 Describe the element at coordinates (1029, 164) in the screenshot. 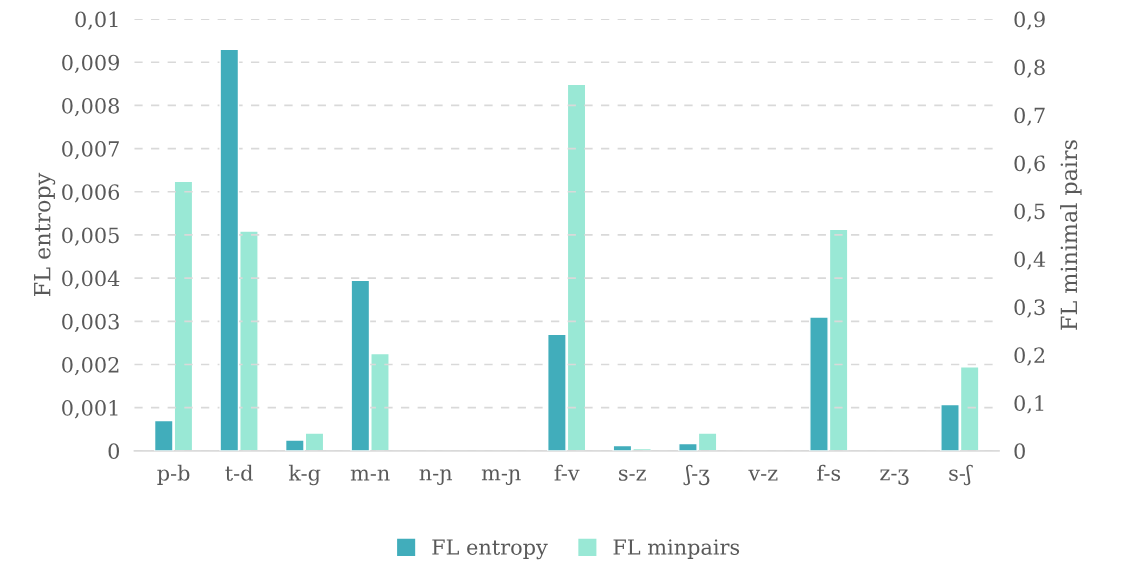

I see `y2-tick-label: 0,6` at that location.